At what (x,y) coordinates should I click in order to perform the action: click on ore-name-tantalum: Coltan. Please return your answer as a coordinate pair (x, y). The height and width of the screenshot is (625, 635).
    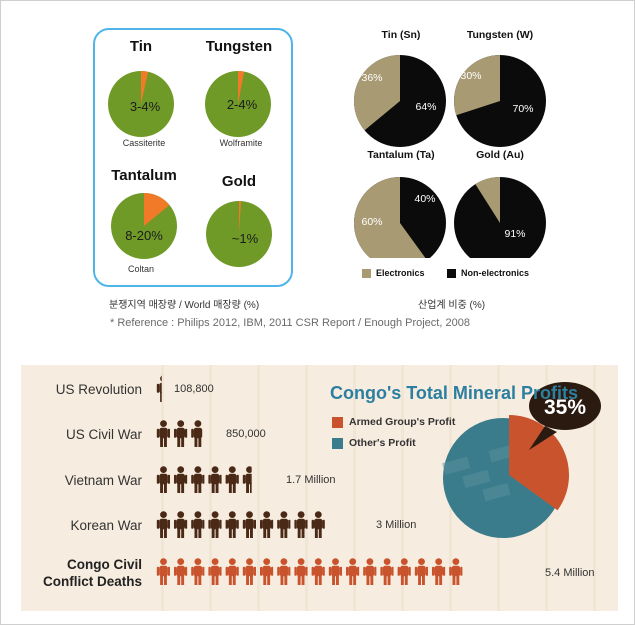
    Looking at the image, I should click on (140, 269).